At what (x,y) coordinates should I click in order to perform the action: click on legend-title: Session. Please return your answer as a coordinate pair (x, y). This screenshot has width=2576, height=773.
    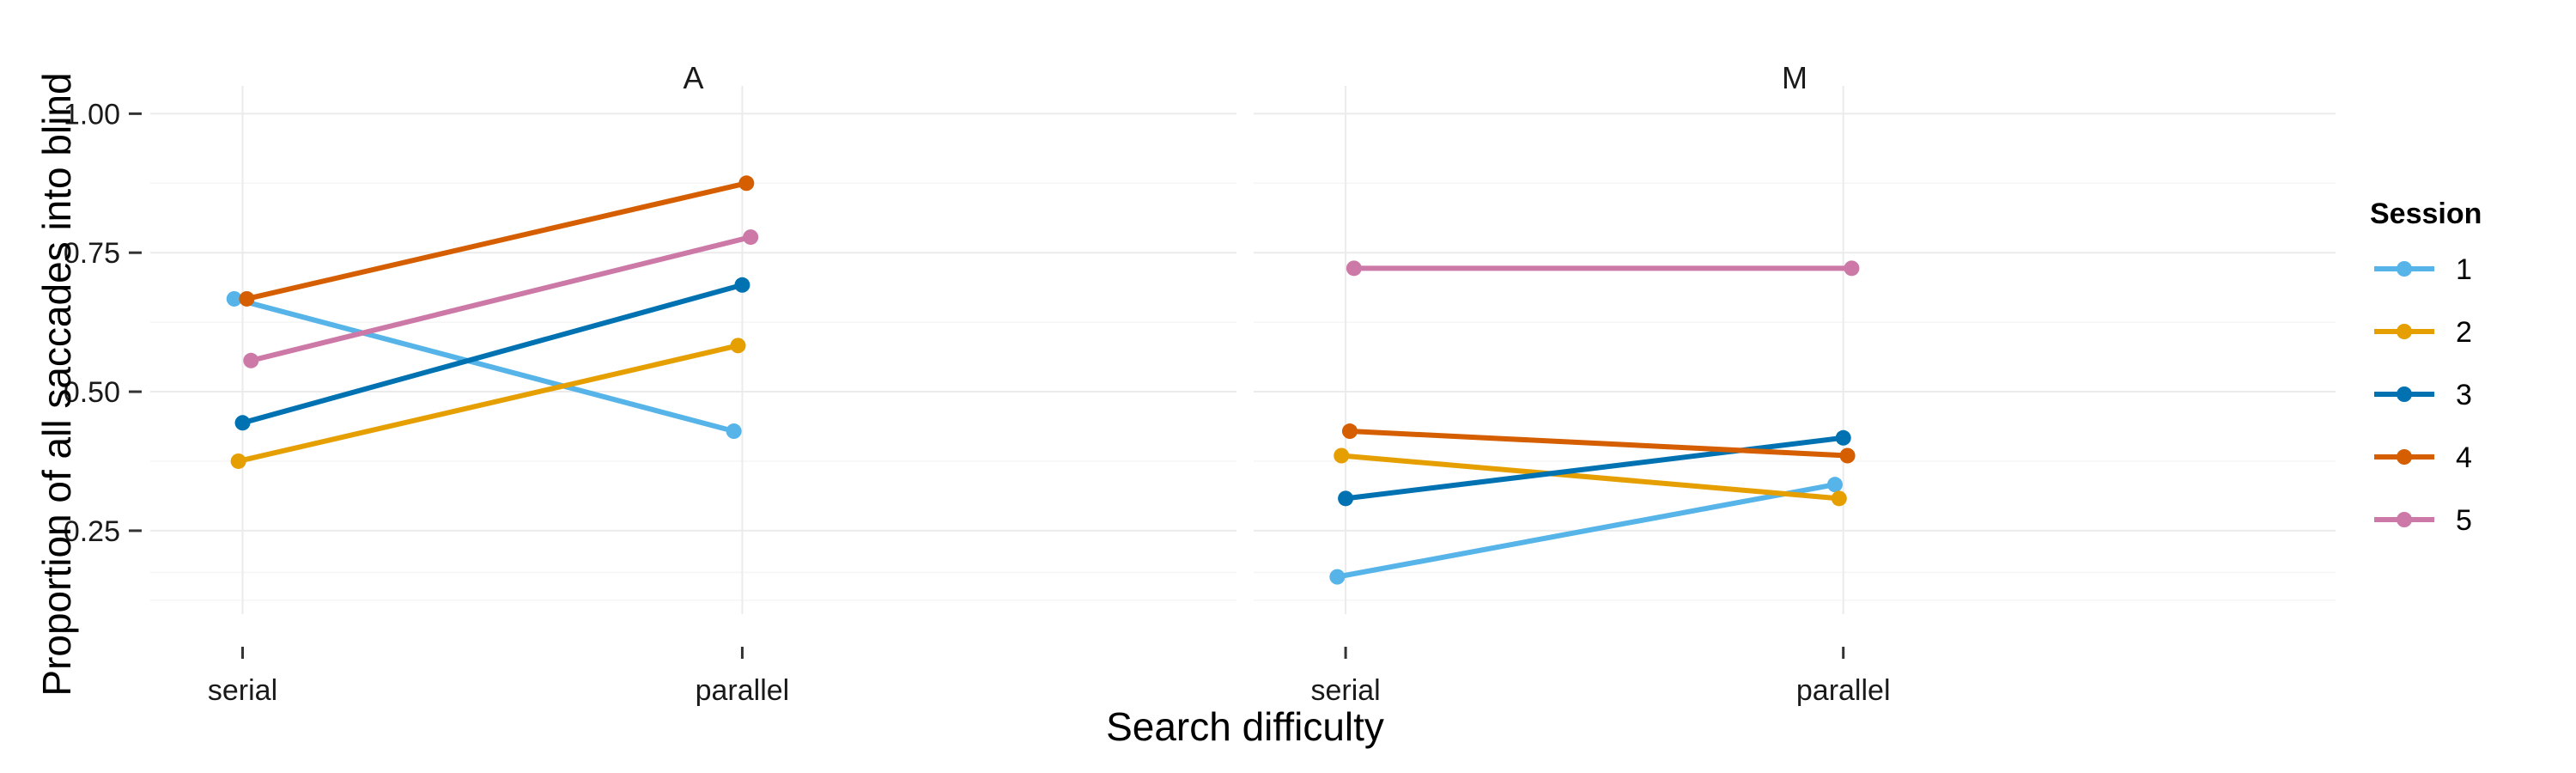
    Looking at the image, I should click on (2426, 214).